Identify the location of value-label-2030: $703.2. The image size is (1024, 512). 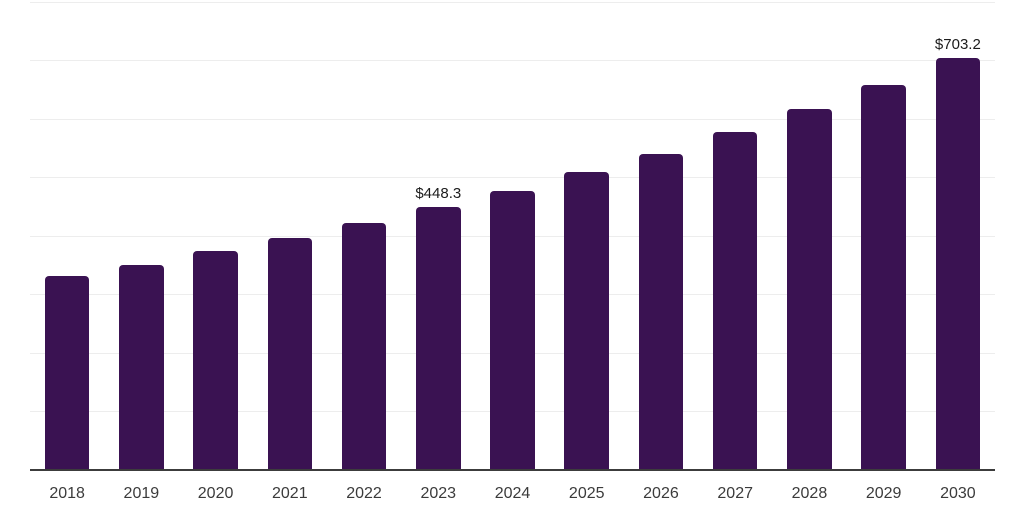
(957, 44).